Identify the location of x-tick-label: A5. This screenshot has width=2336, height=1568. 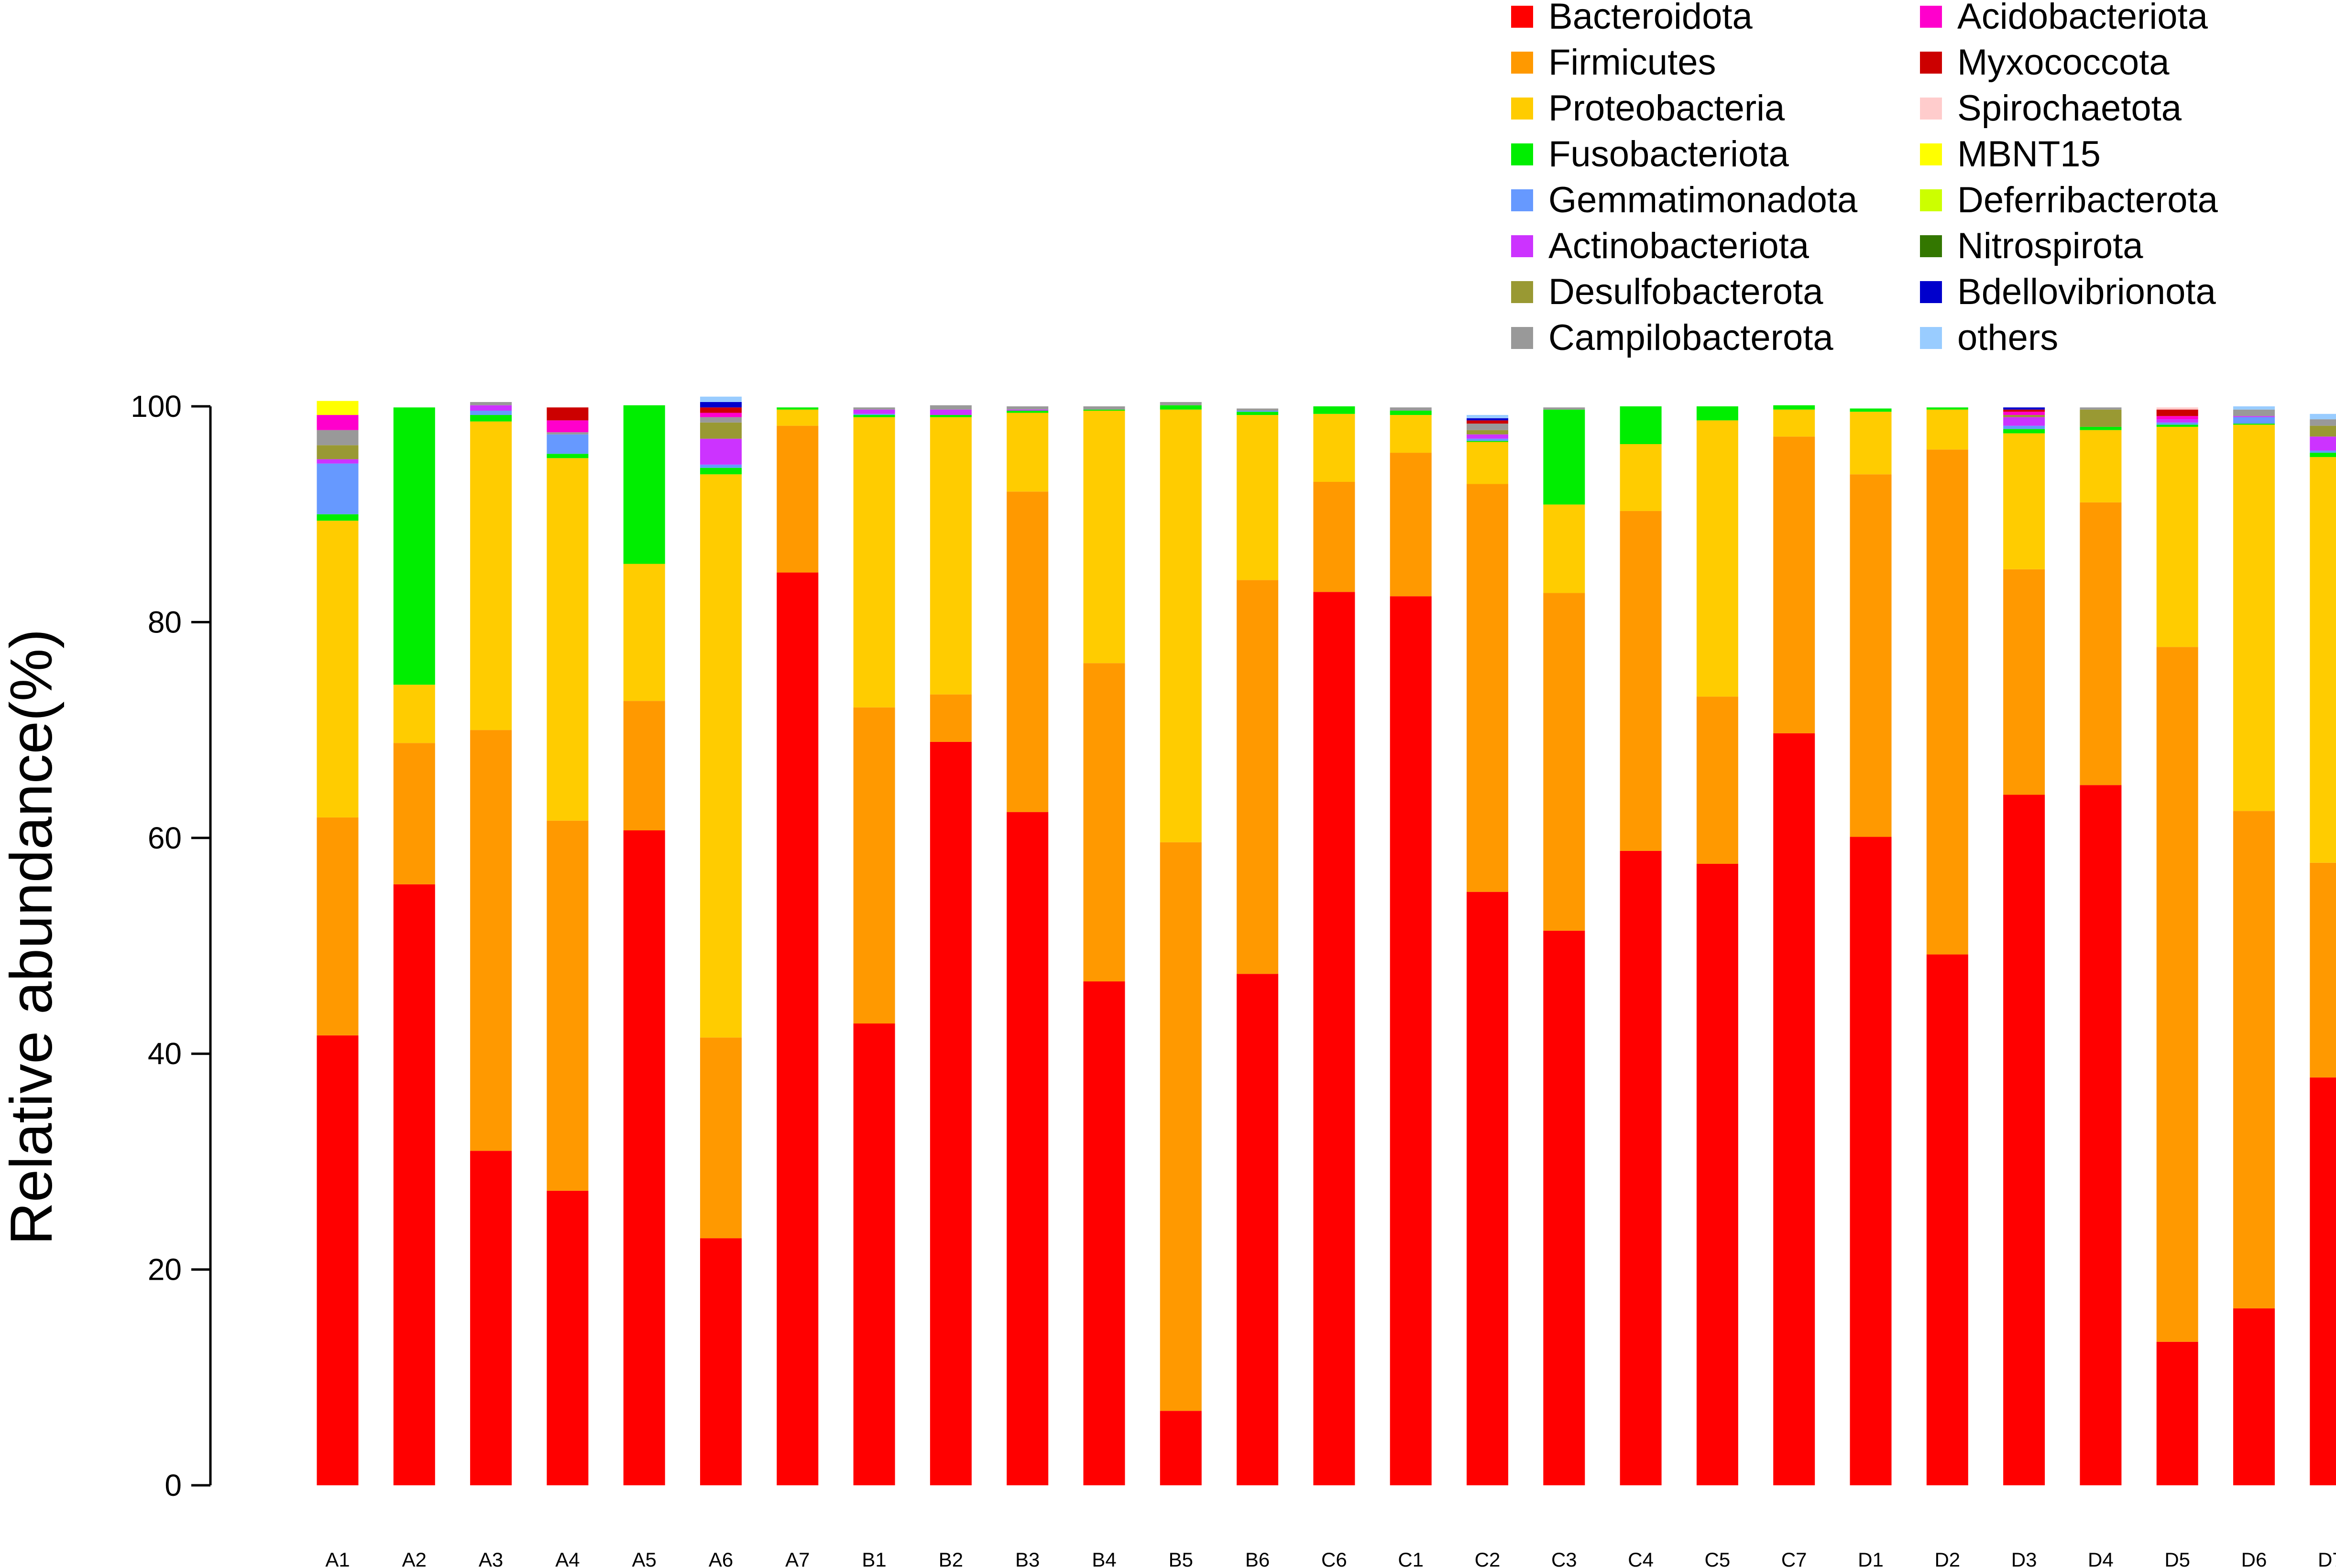
(644, 1558).